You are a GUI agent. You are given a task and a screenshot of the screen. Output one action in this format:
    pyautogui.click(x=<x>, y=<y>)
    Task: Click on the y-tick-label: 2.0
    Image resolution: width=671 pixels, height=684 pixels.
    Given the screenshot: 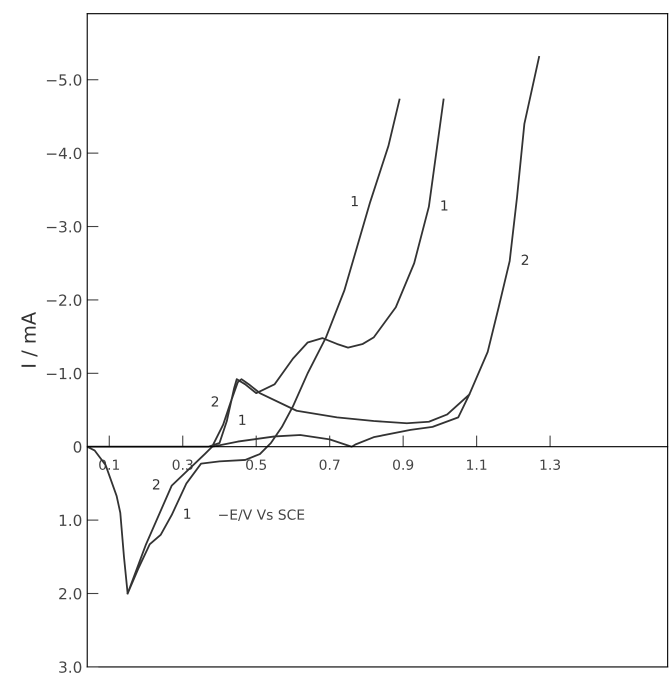 What is the action you would take?
    pyautogui.click(x=70, y=594)
    